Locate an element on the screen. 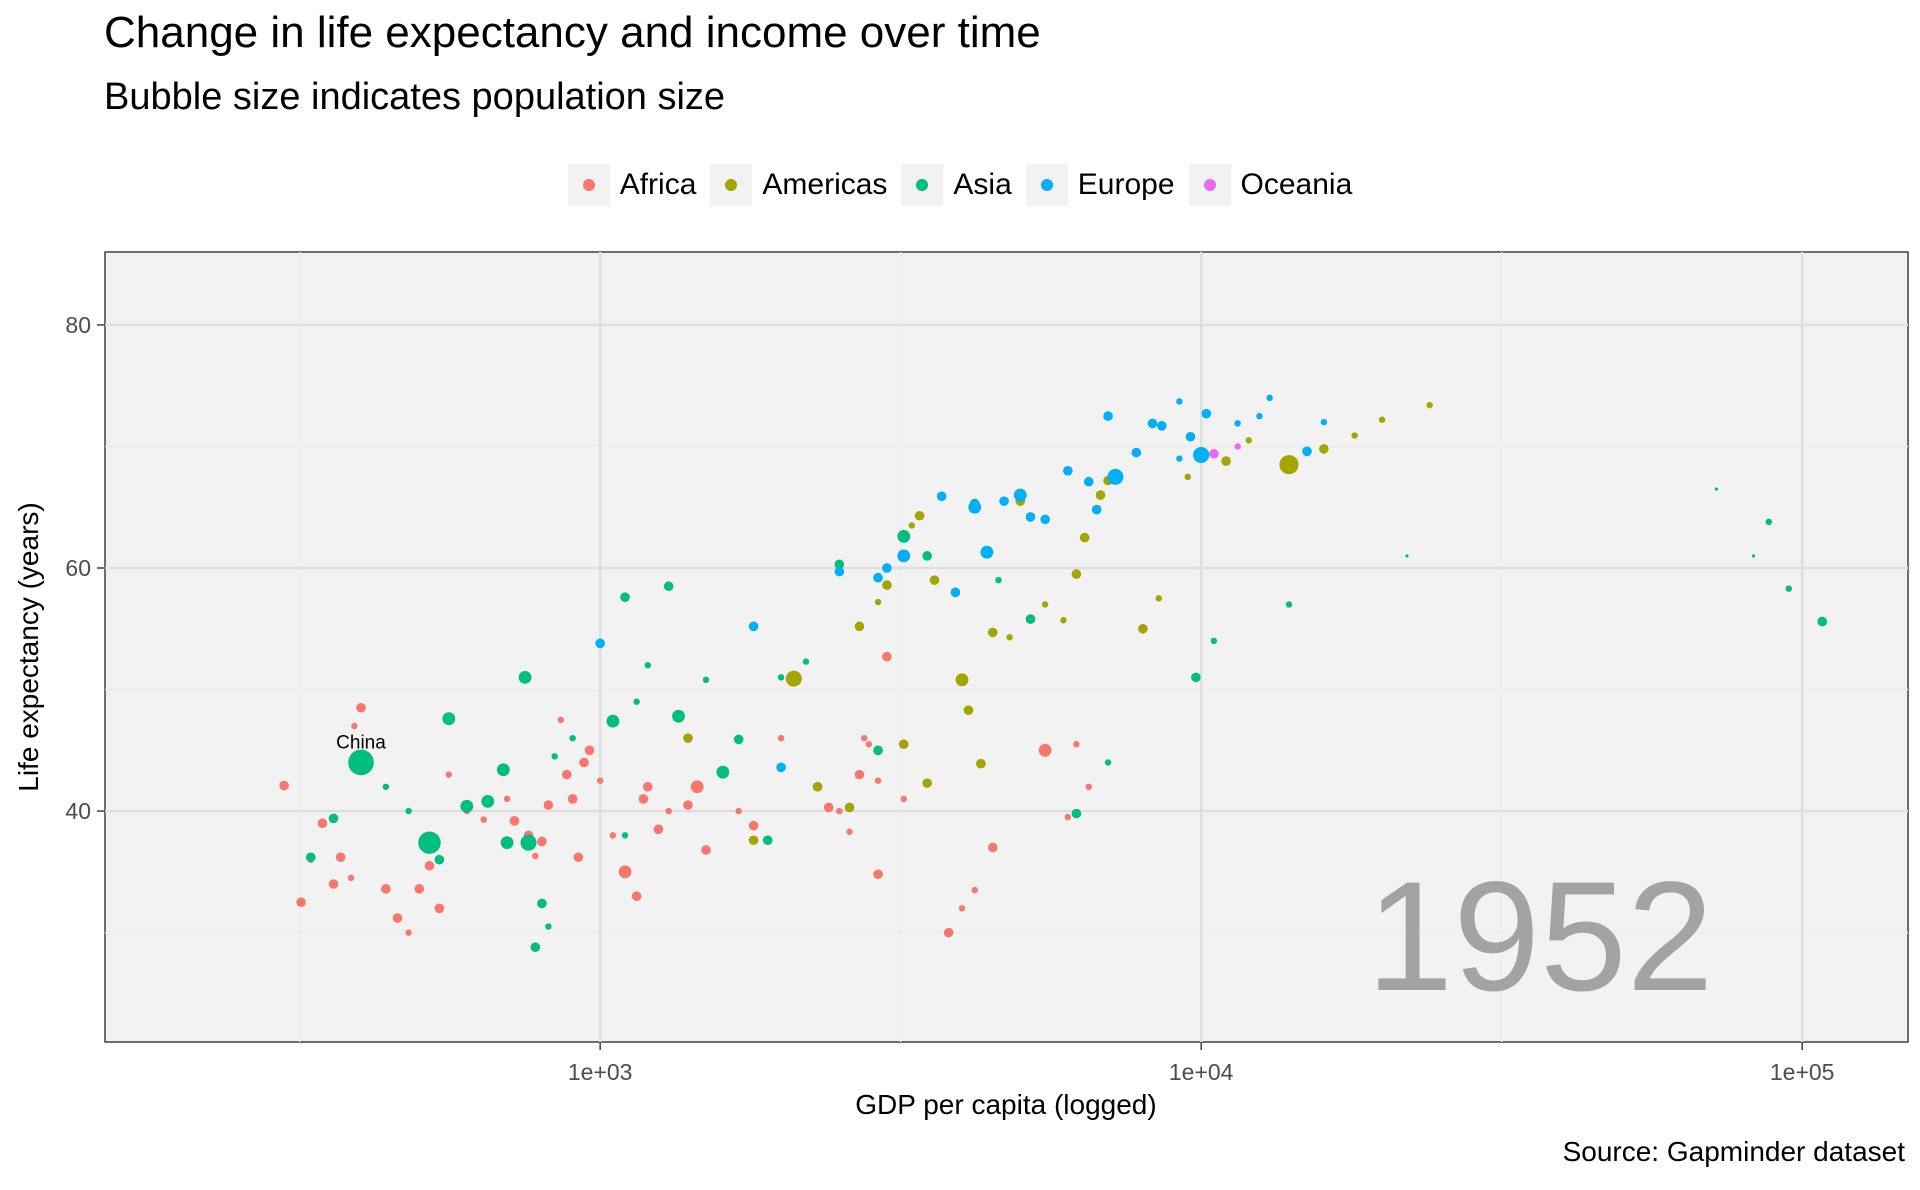 This screenshot has width=1920, height=1190. annotations: China is located at coordinates (361, 742).